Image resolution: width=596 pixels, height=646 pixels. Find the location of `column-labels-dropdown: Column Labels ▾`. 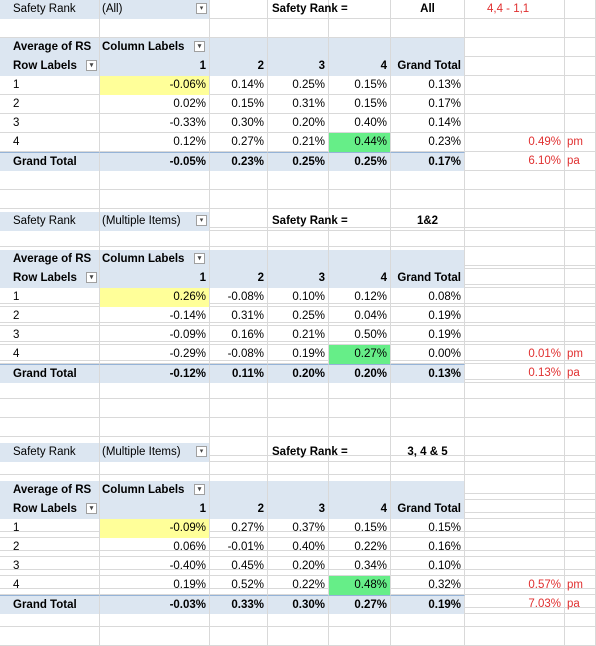

column-labels-dropdown: Column Labels ▾ is located at coordinates (155, 259).